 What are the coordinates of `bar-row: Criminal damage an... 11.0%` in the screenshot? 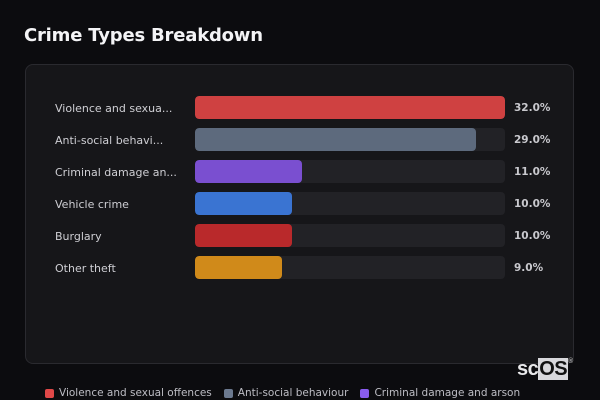 It's located at (299, 175).